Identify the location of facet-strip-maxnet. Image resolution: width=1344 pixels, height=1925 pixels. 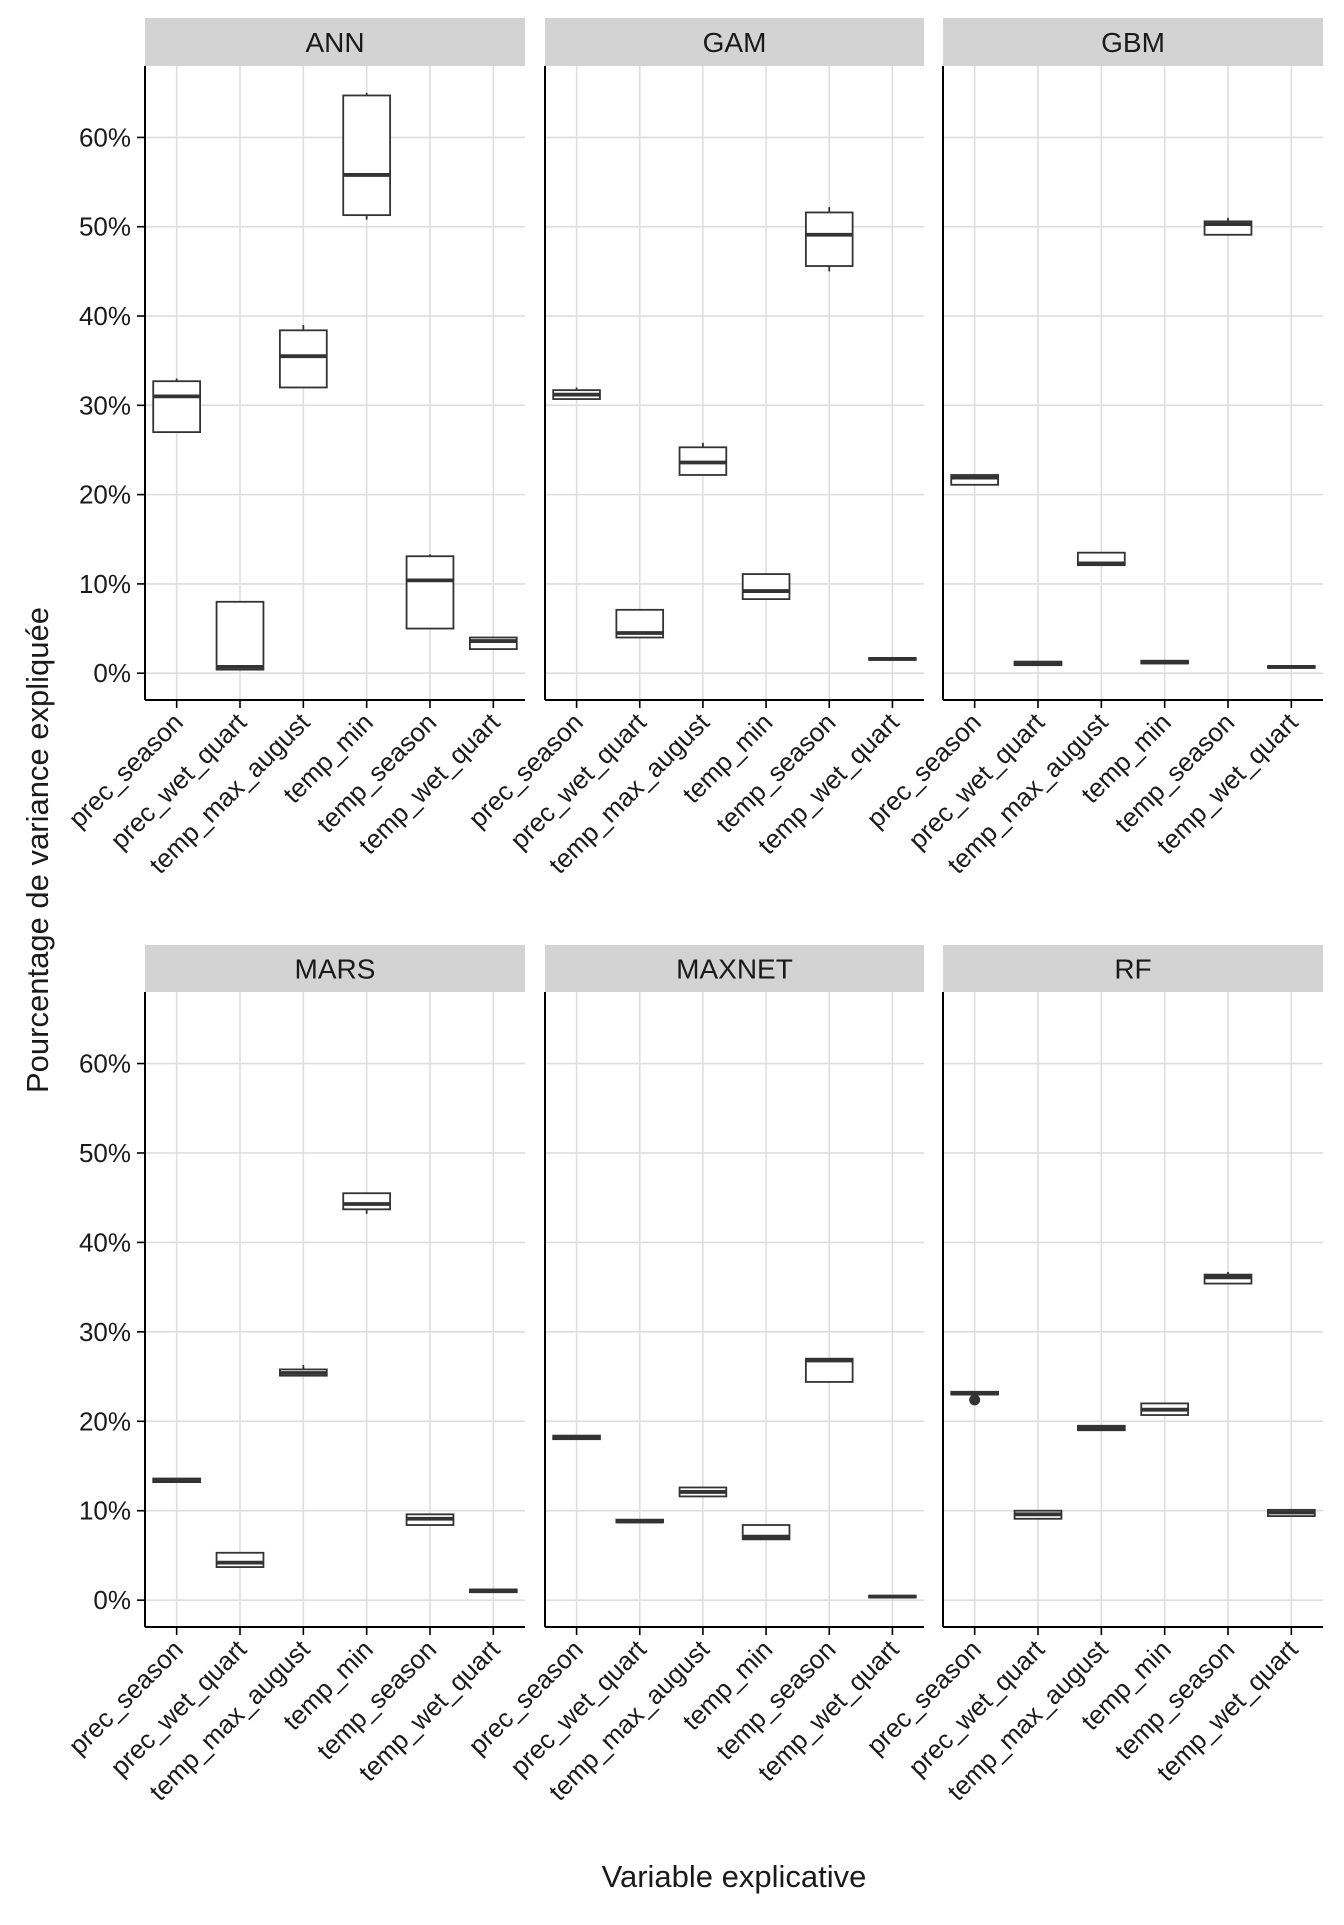
(734, 968).